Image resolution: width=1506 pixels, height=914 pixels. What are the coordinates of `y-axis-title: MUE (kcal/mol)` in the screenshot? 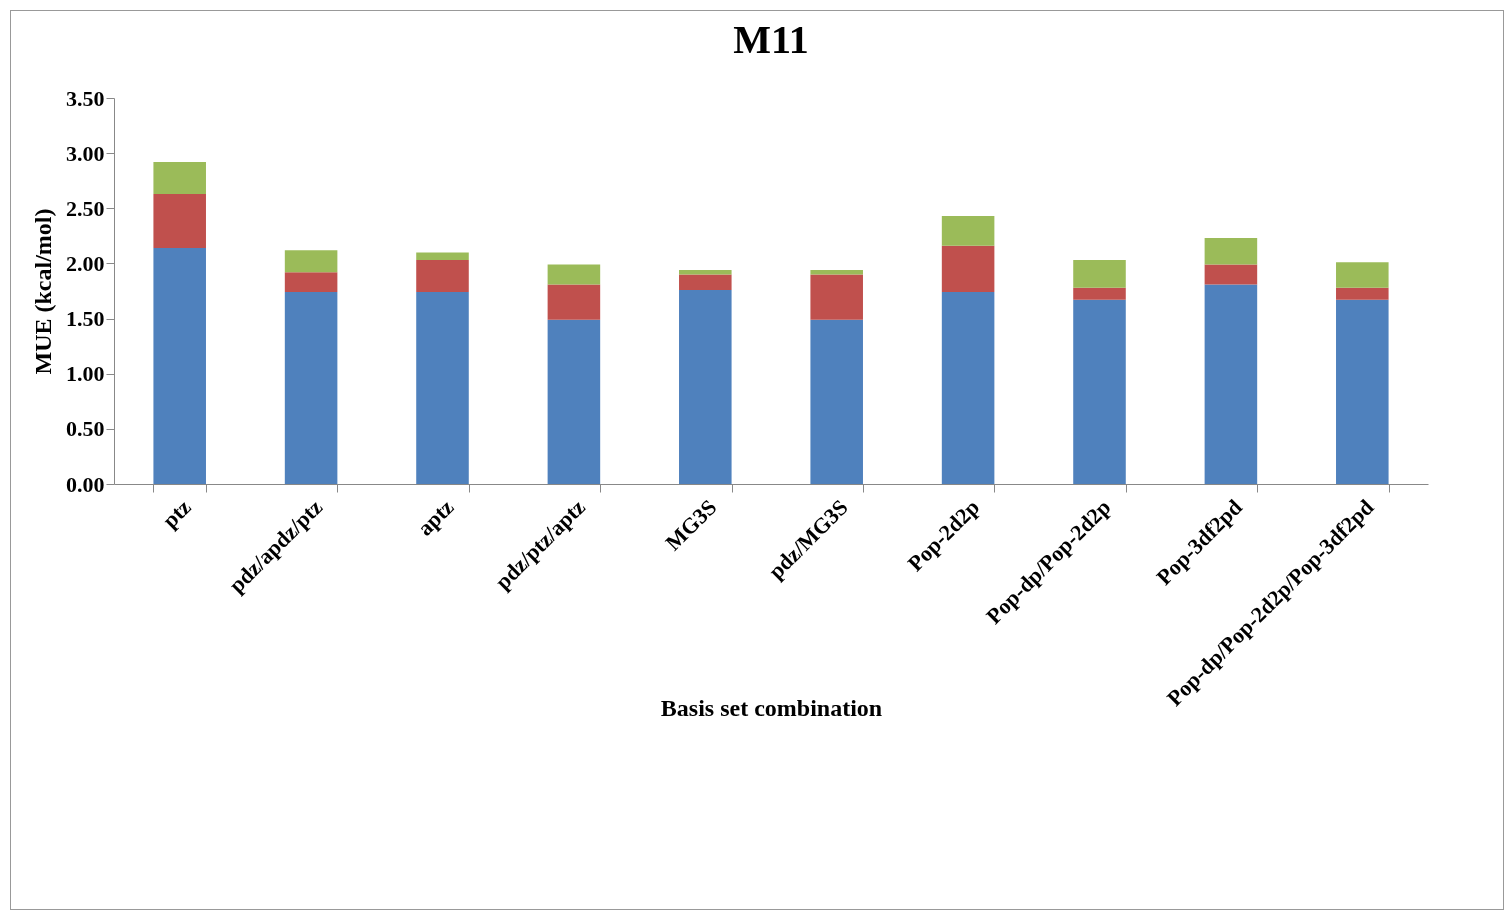 It's located at (43, 291).